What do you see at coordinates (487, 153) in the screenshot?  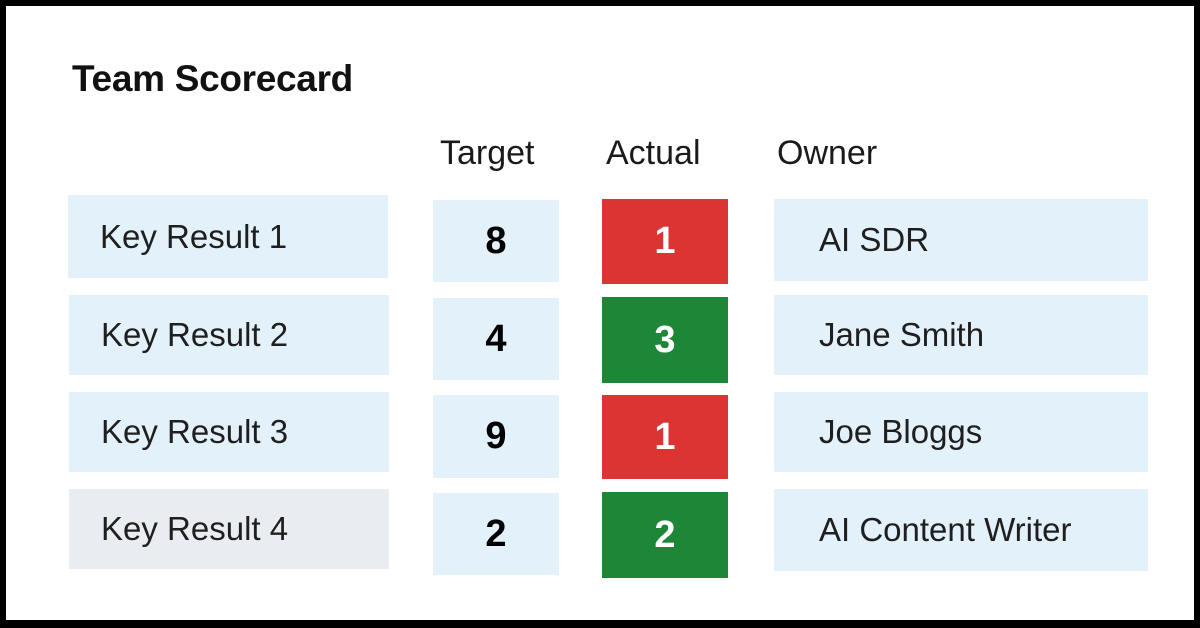 I see `column-header-target: Target` at bounding box center [487, 153].